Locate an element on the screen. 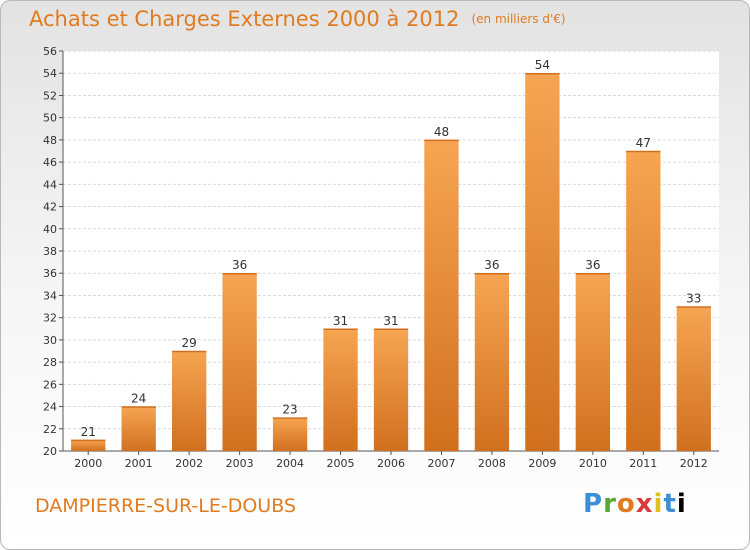 This screenshot has width=750, height=550. logo-letter: r is located at coordinates (610, 504).